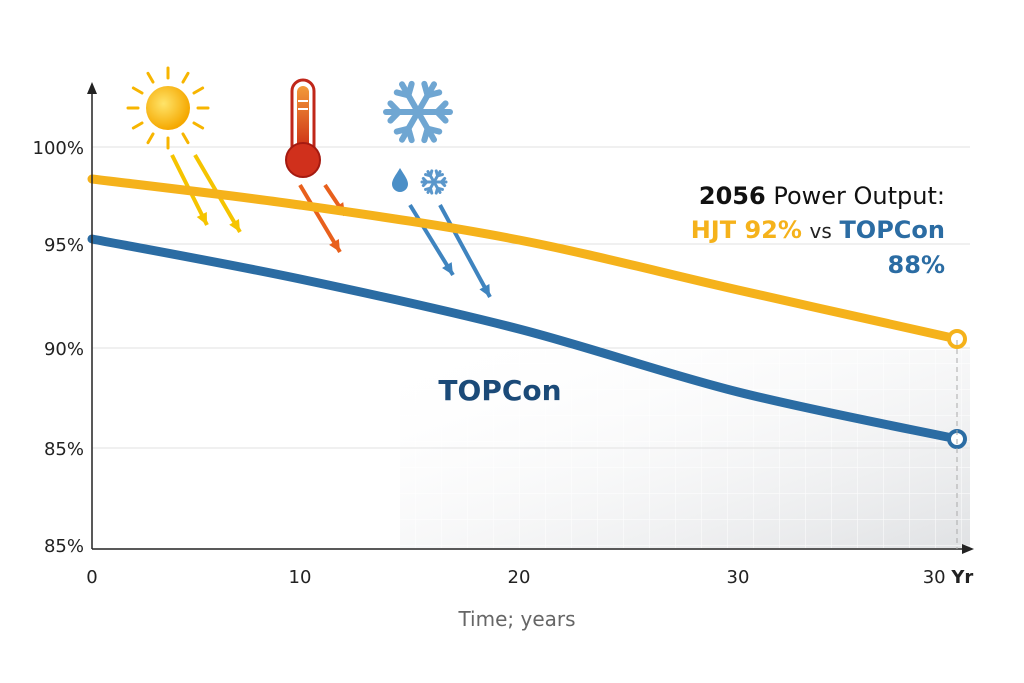 The width and height of the screenshot is (1024, 683). I want to click on hjt-end-marker, so click(957, 339).